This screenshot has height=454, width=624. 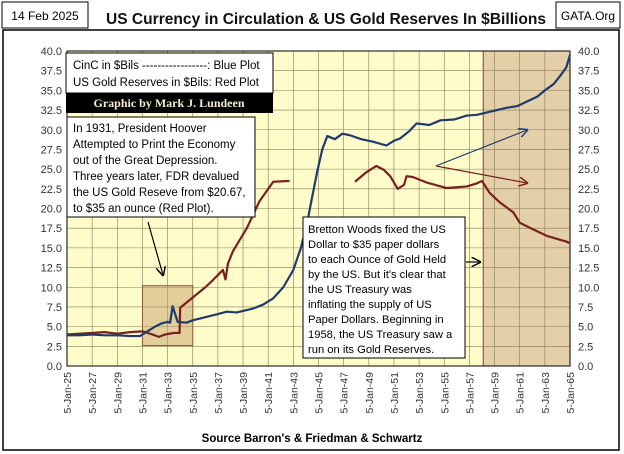 What do you see at coordinates (51, 91) in the screenshot?
I see `y-tick-left: 35.0` at bounding box center [51, 91].